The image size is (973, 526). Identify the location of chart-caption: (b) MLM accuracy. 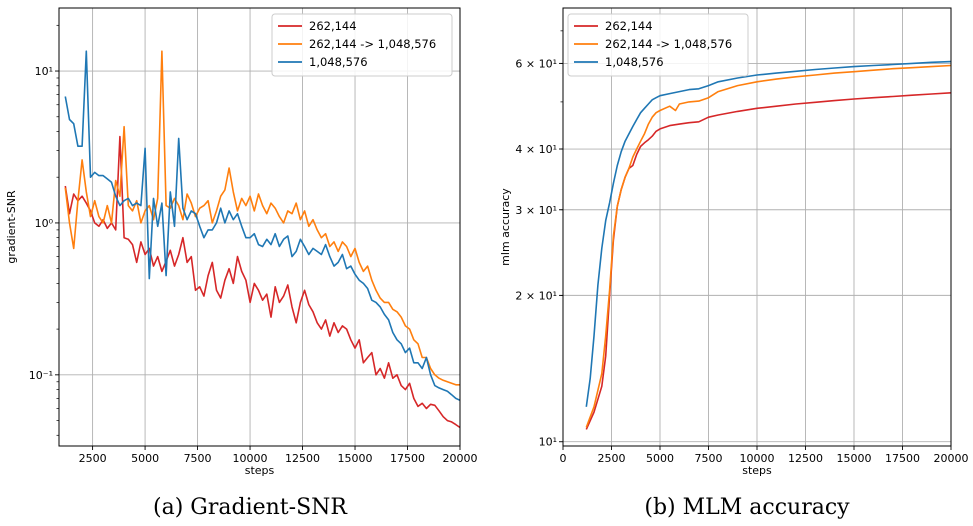
(747, 507).